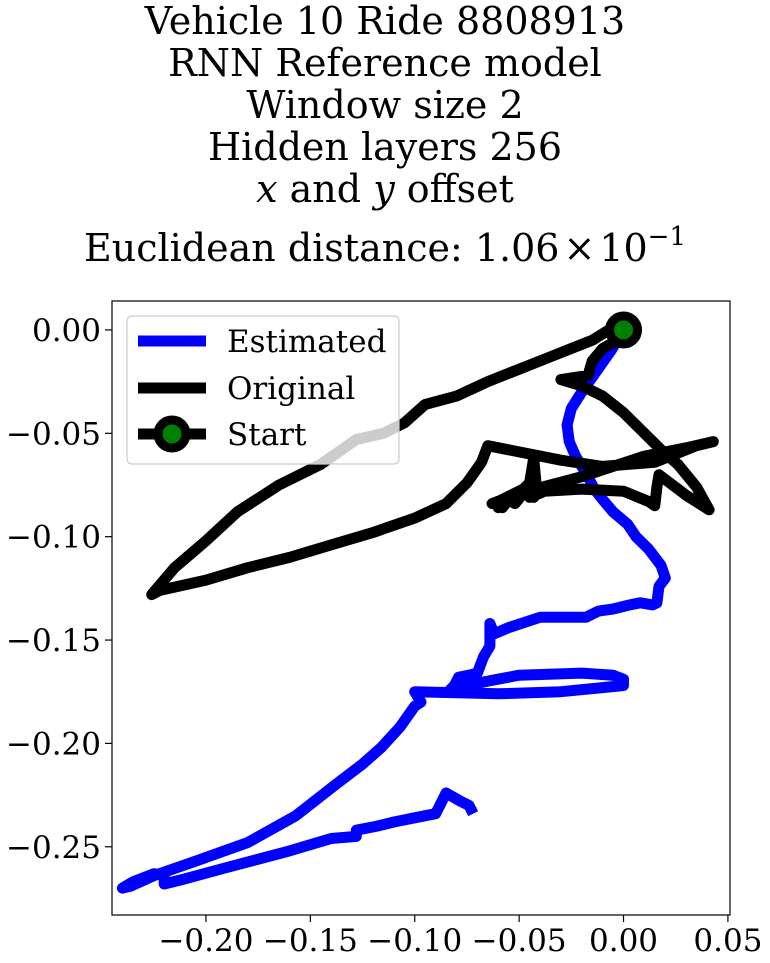 This screenshot has height=963, width=770. Describe the element at coordinates (624, 330) in the screenshot. I see `start-marker` at that location.